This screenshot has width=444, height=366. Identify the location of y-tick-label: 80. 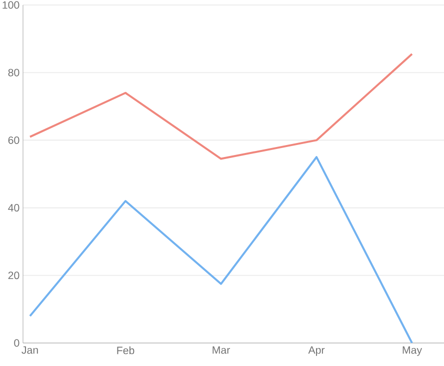
(14, 72).